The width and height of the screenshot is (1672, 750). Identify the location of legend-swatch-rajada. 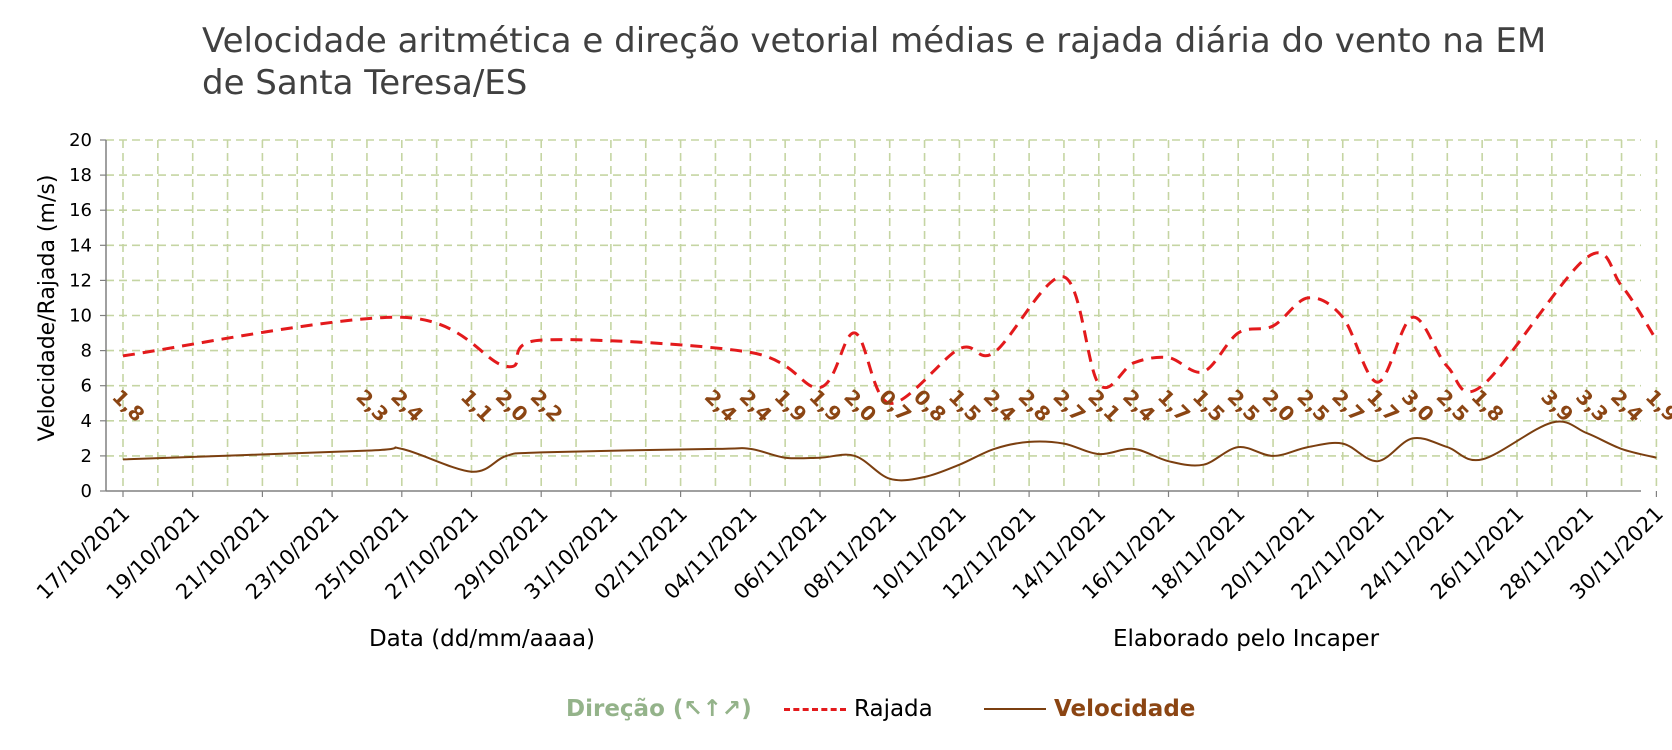
(815, 709).